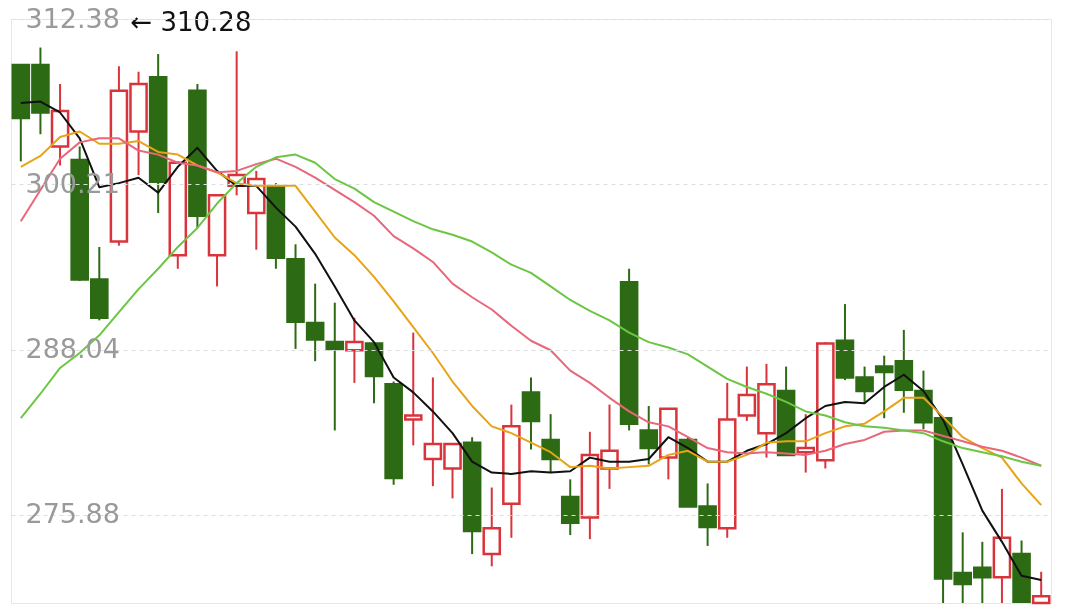 The image size is (1080, 607). I want to click on annotation: ← 310.28, so click(191, 22).